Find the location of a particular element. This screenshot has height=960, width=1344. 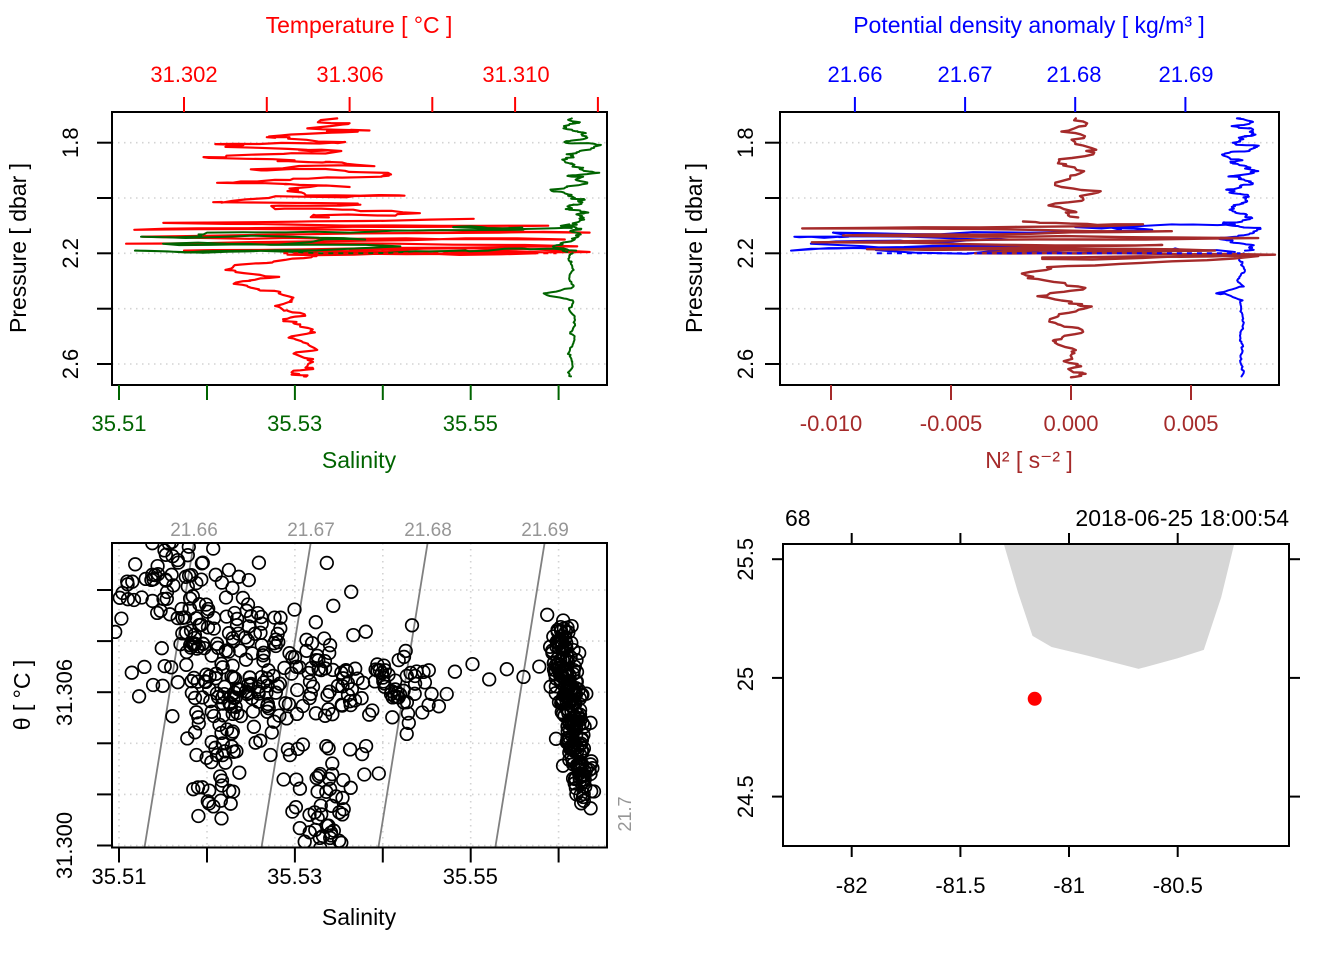

tl-top-tick-label: 31.306 is located at coordinates (349, 74).